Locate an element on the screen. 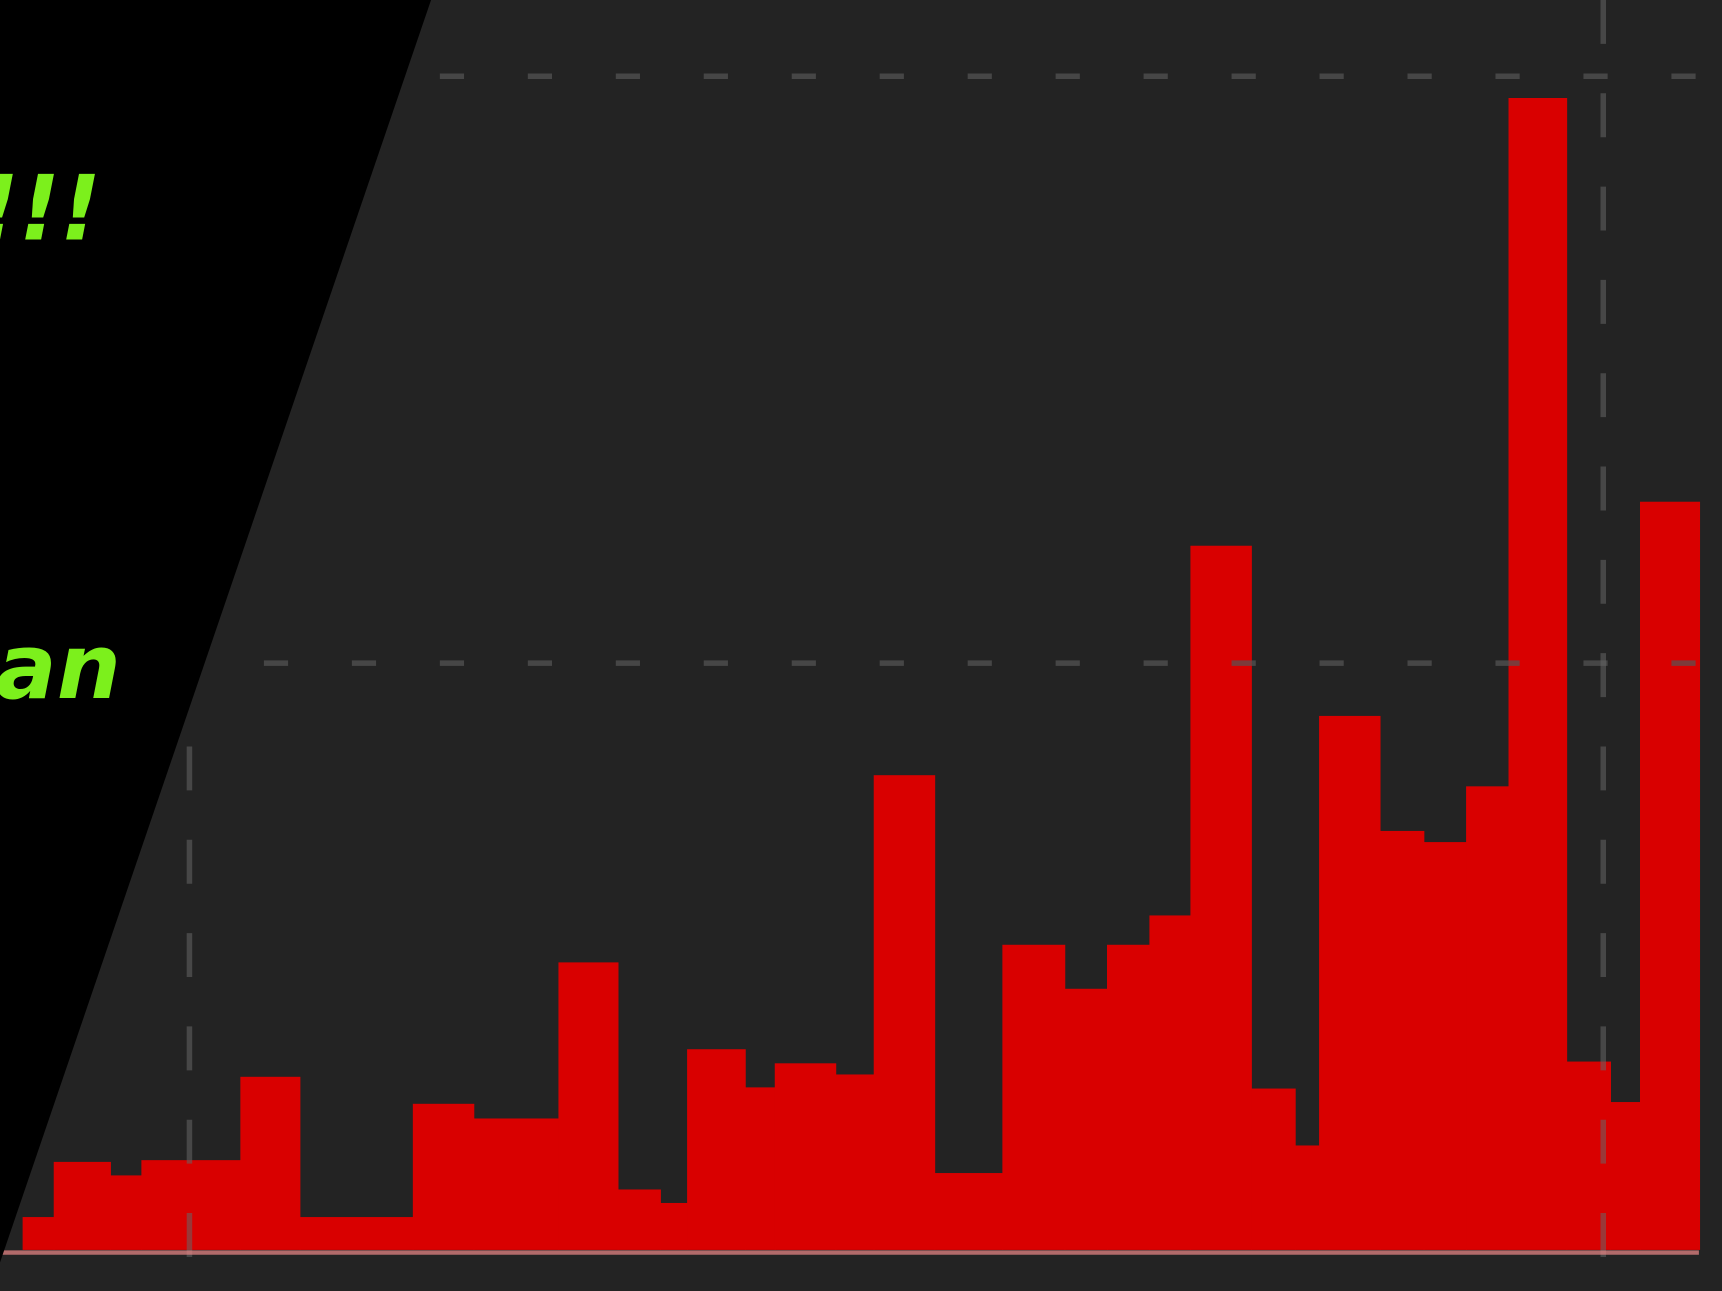  overlay-text: ian is located at coordinates (60, 667).